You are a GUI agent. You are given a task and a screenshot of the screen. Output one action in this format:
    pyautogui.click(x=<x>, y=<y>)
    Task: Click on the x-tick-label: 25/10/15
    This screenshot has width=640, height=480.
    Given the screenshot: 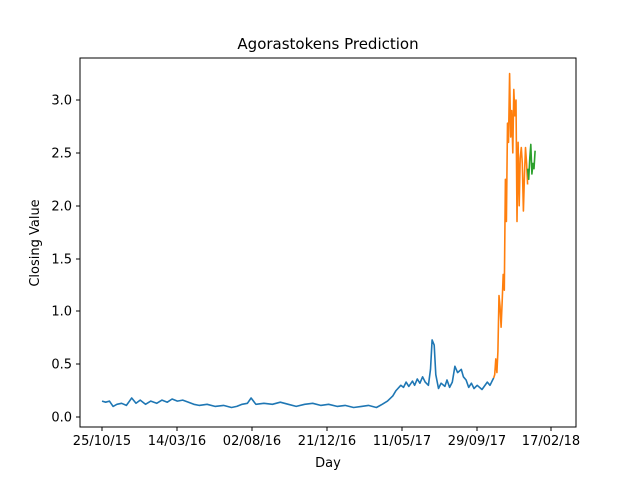 What is the action you would take?
    pyautogui.click(x=102, y=441)
    